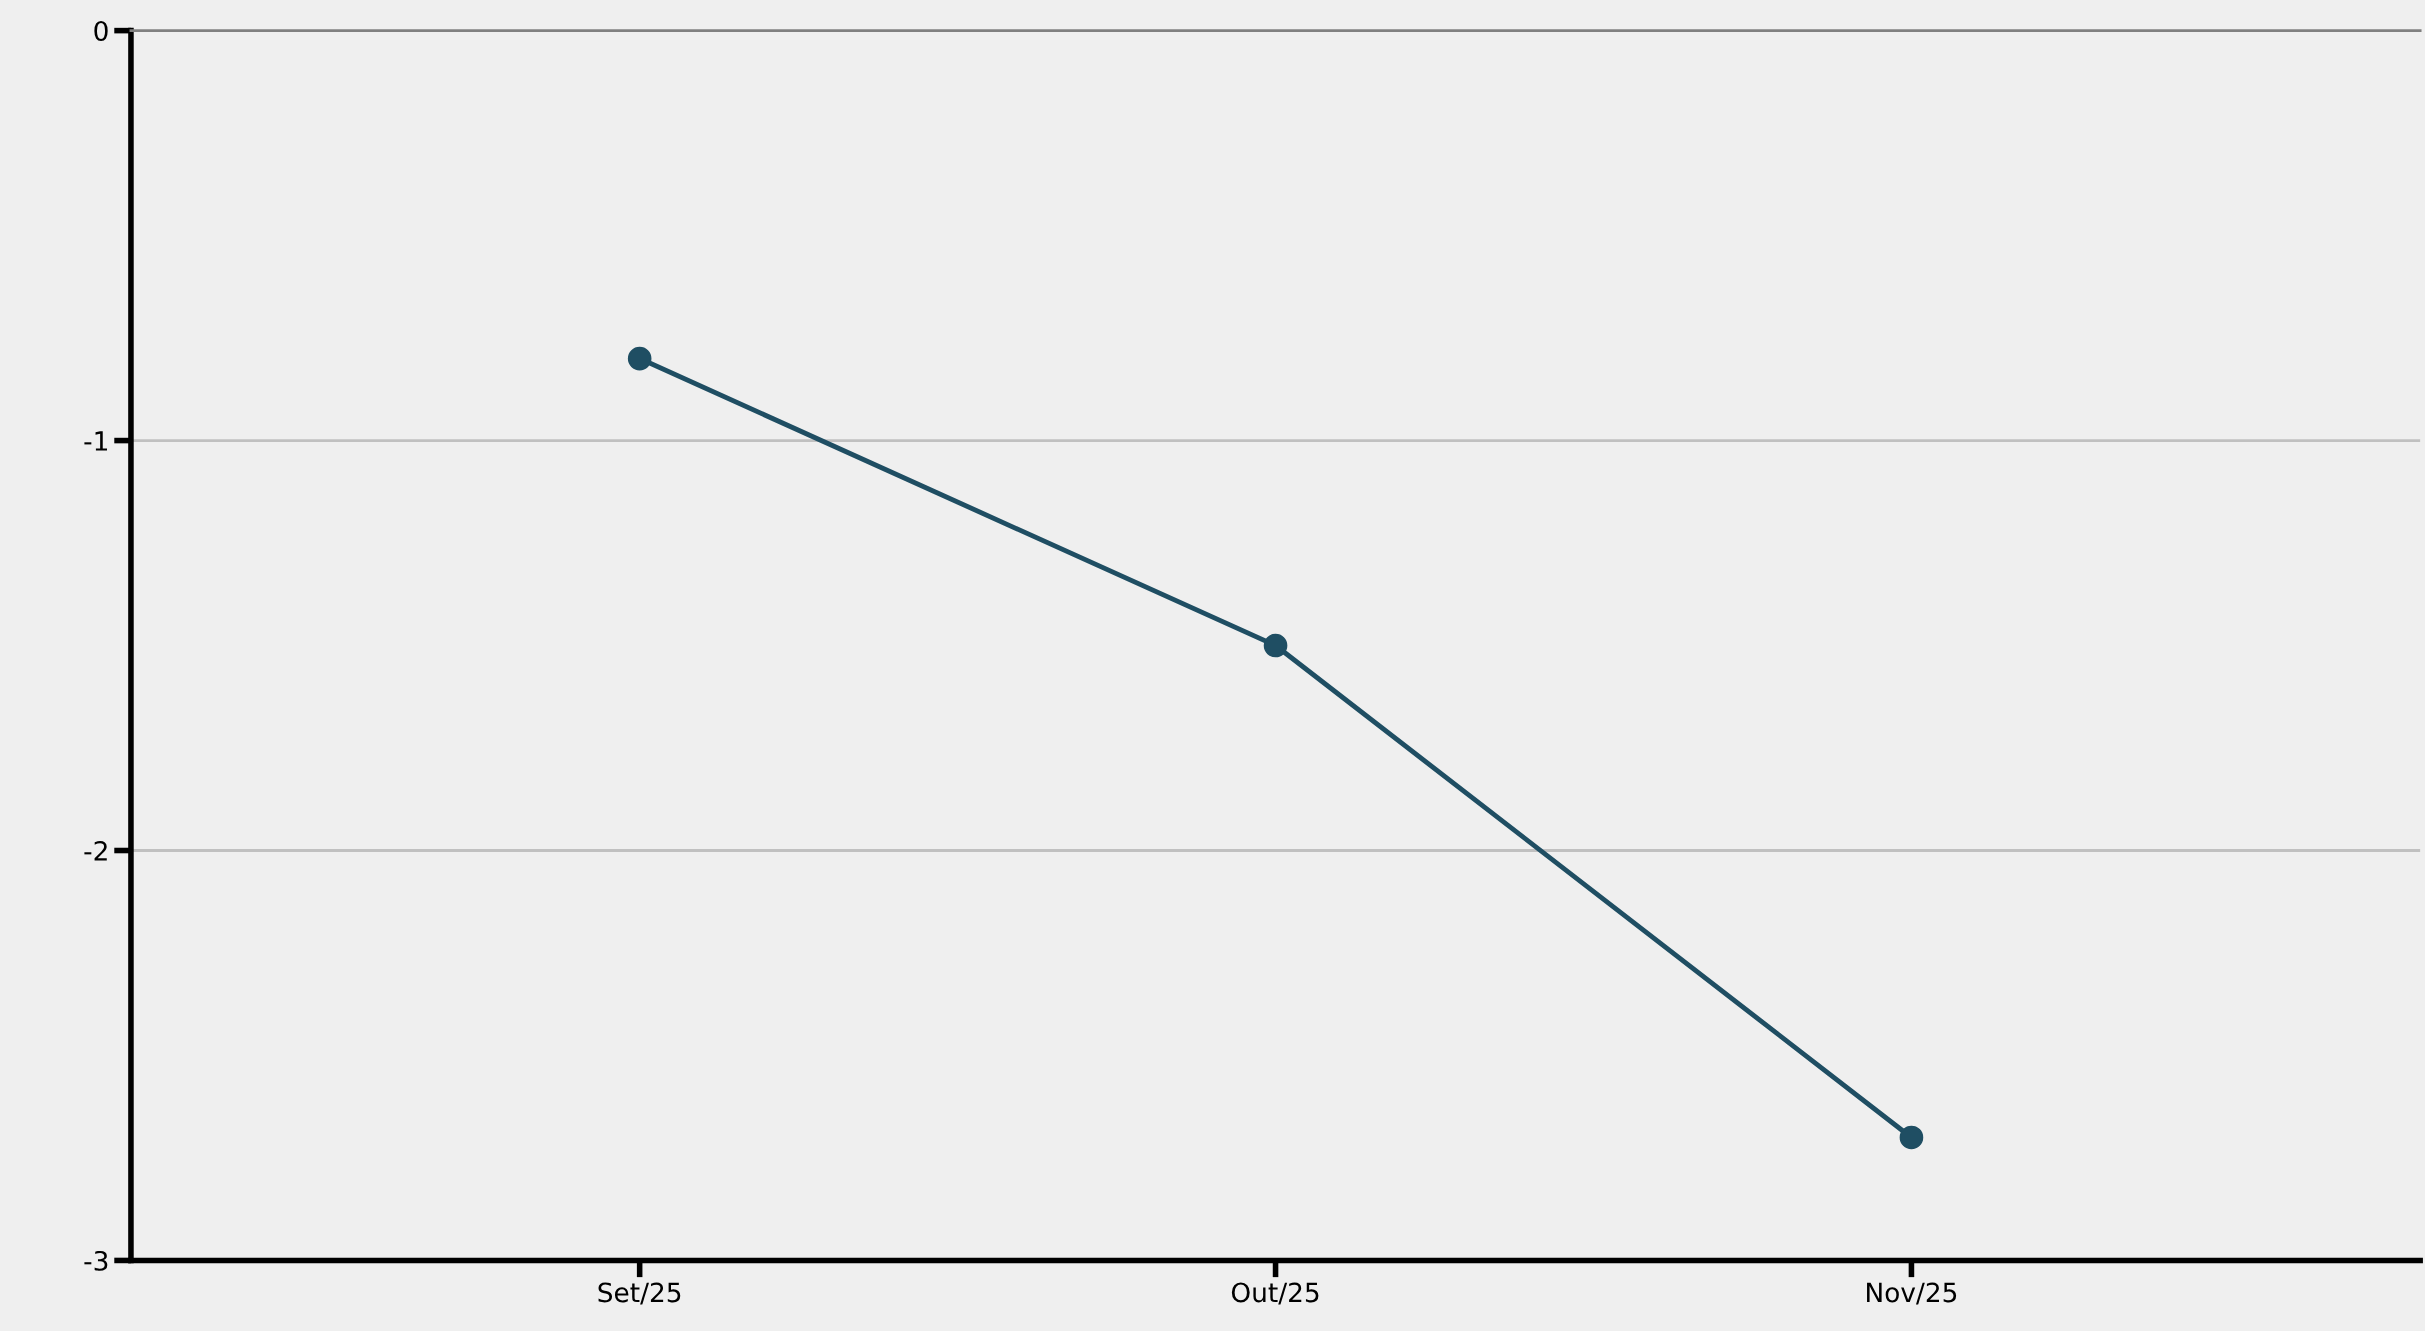 The image size is (2425, 1331). What do you see at coordinates (95, 441) in the screenshot?
I see `y-tick-label: -1` at bounding box center [95, 441].